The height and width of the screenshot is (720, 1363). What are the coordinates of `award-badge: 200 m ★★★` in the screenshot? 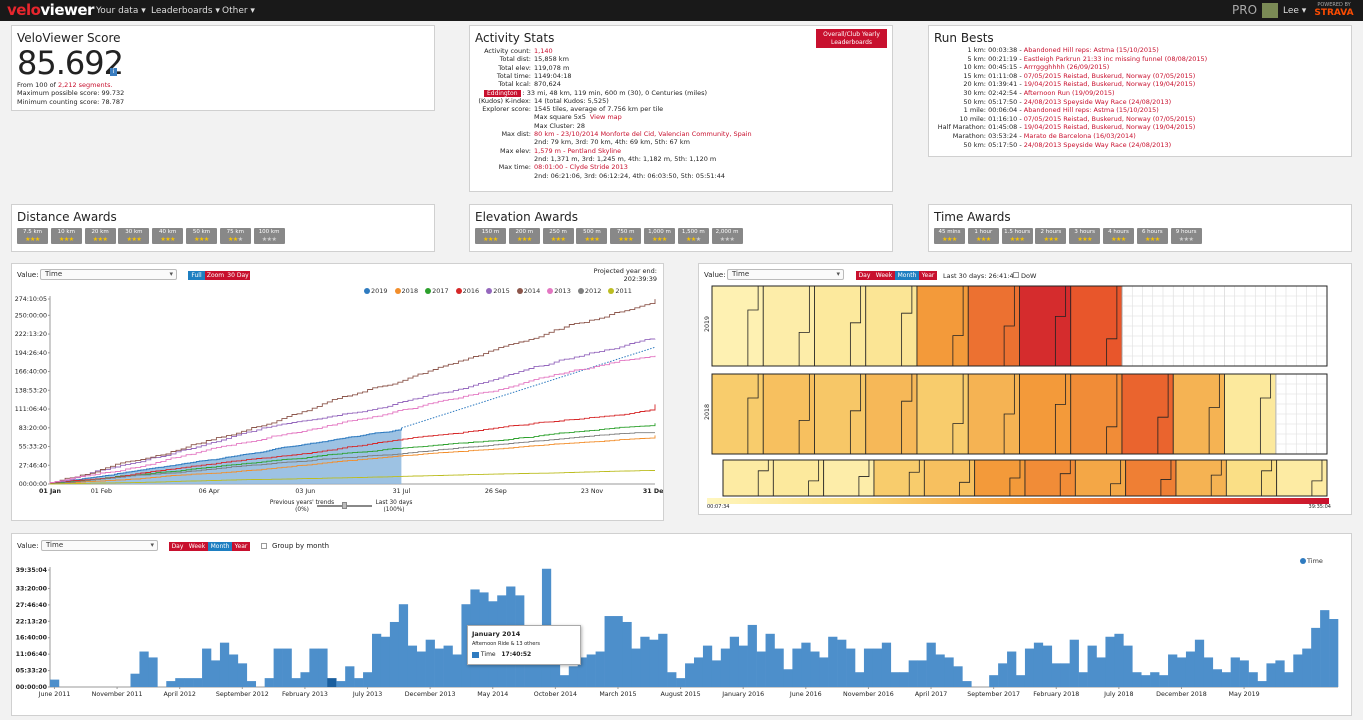 It's located at (524, 236).